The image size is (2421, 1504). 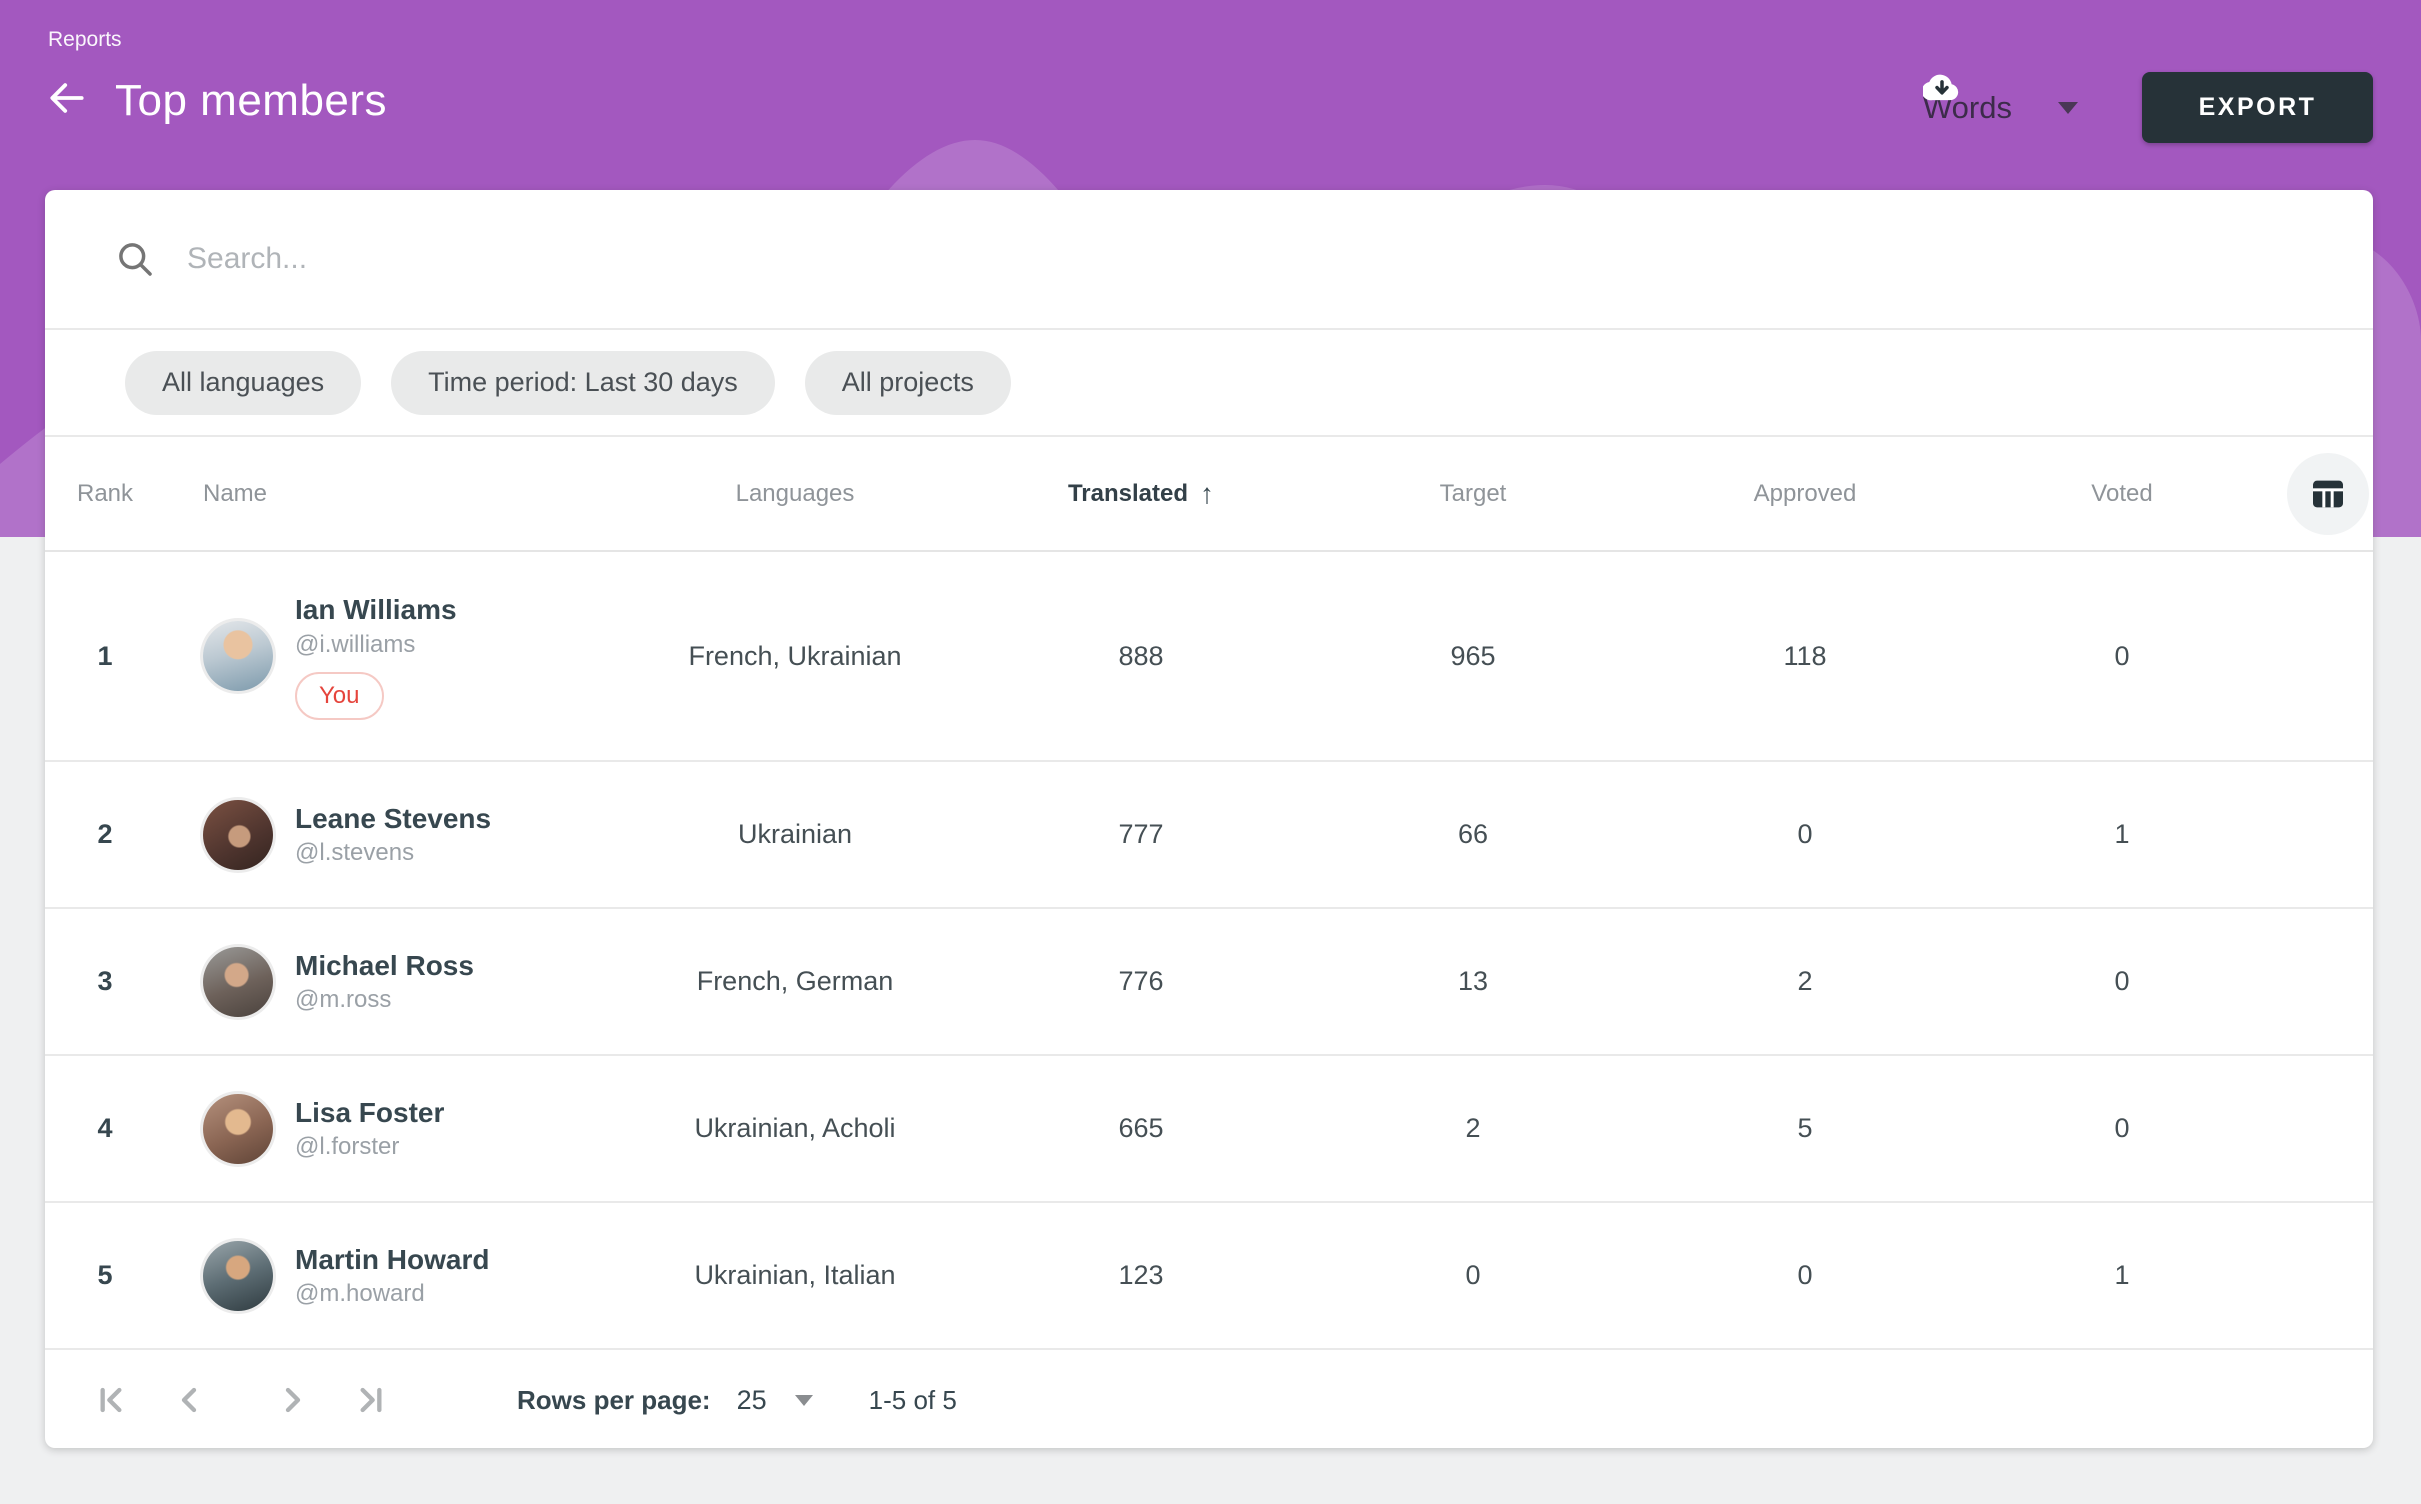 I want to click on languages-cell: Ukrainian, so click(x=795, y=834).